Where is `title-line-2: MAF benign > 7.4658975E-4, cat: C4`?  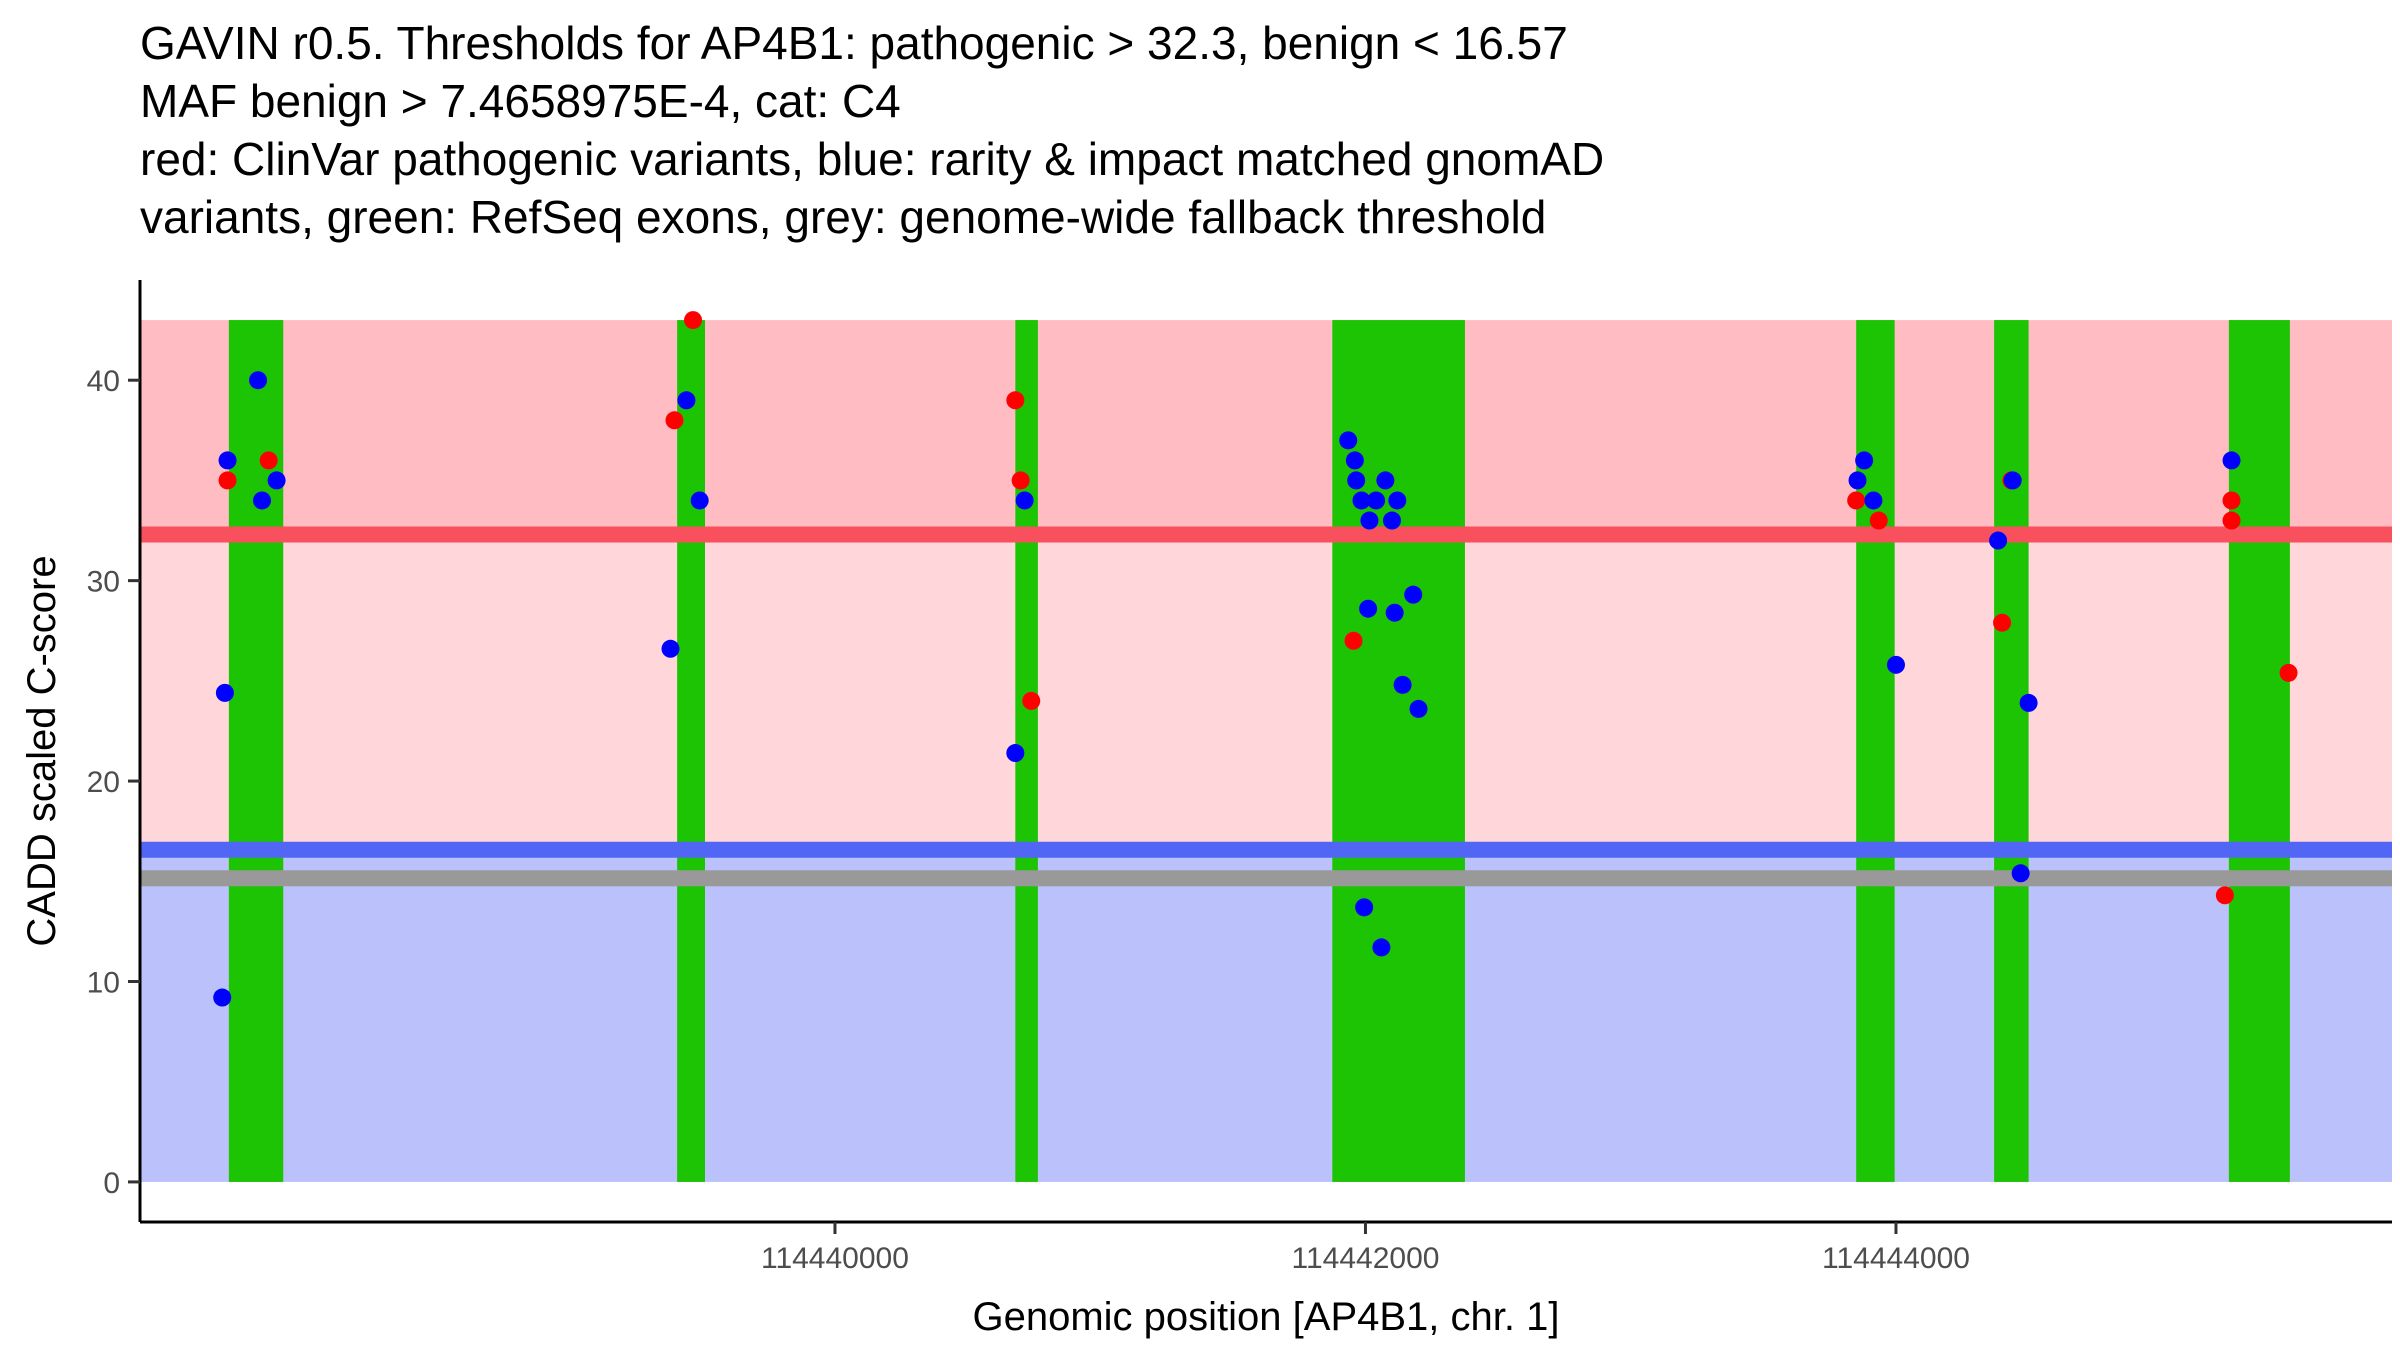 title-line-2: MAF benign > 7.4658975E-4, cat: C4 is located at coordinates (520, 101).